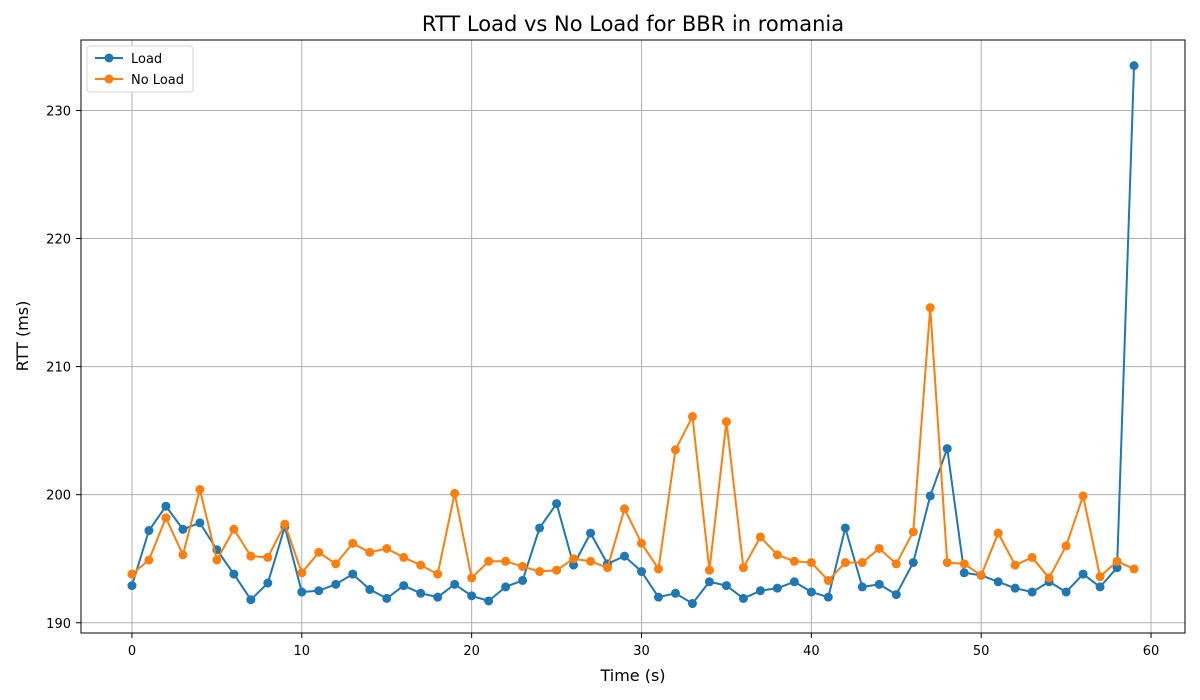 The width and height of the screenshot is (1200, 700). What do you see at coordinates (109, 79) in the screenshot?
I see `legend-marker-no-load` at bounding box center [109, 79].